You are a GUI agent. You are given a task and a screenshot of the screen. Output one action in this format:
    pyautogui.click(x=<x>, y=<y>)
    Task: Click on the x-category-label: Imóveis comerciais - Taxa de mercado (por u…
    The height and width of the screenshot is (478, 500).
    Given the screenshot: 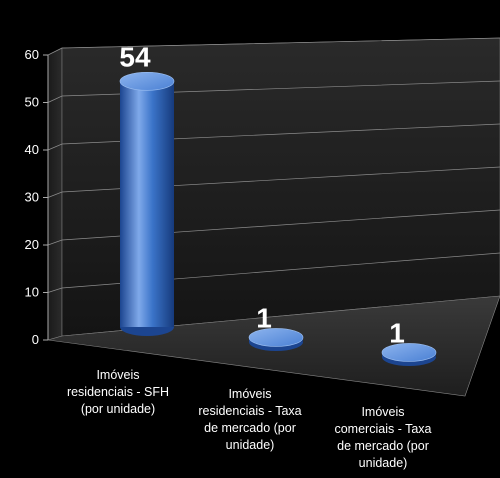 What is the action you would take?
    pyautogui.click(x=383, y=438)
    